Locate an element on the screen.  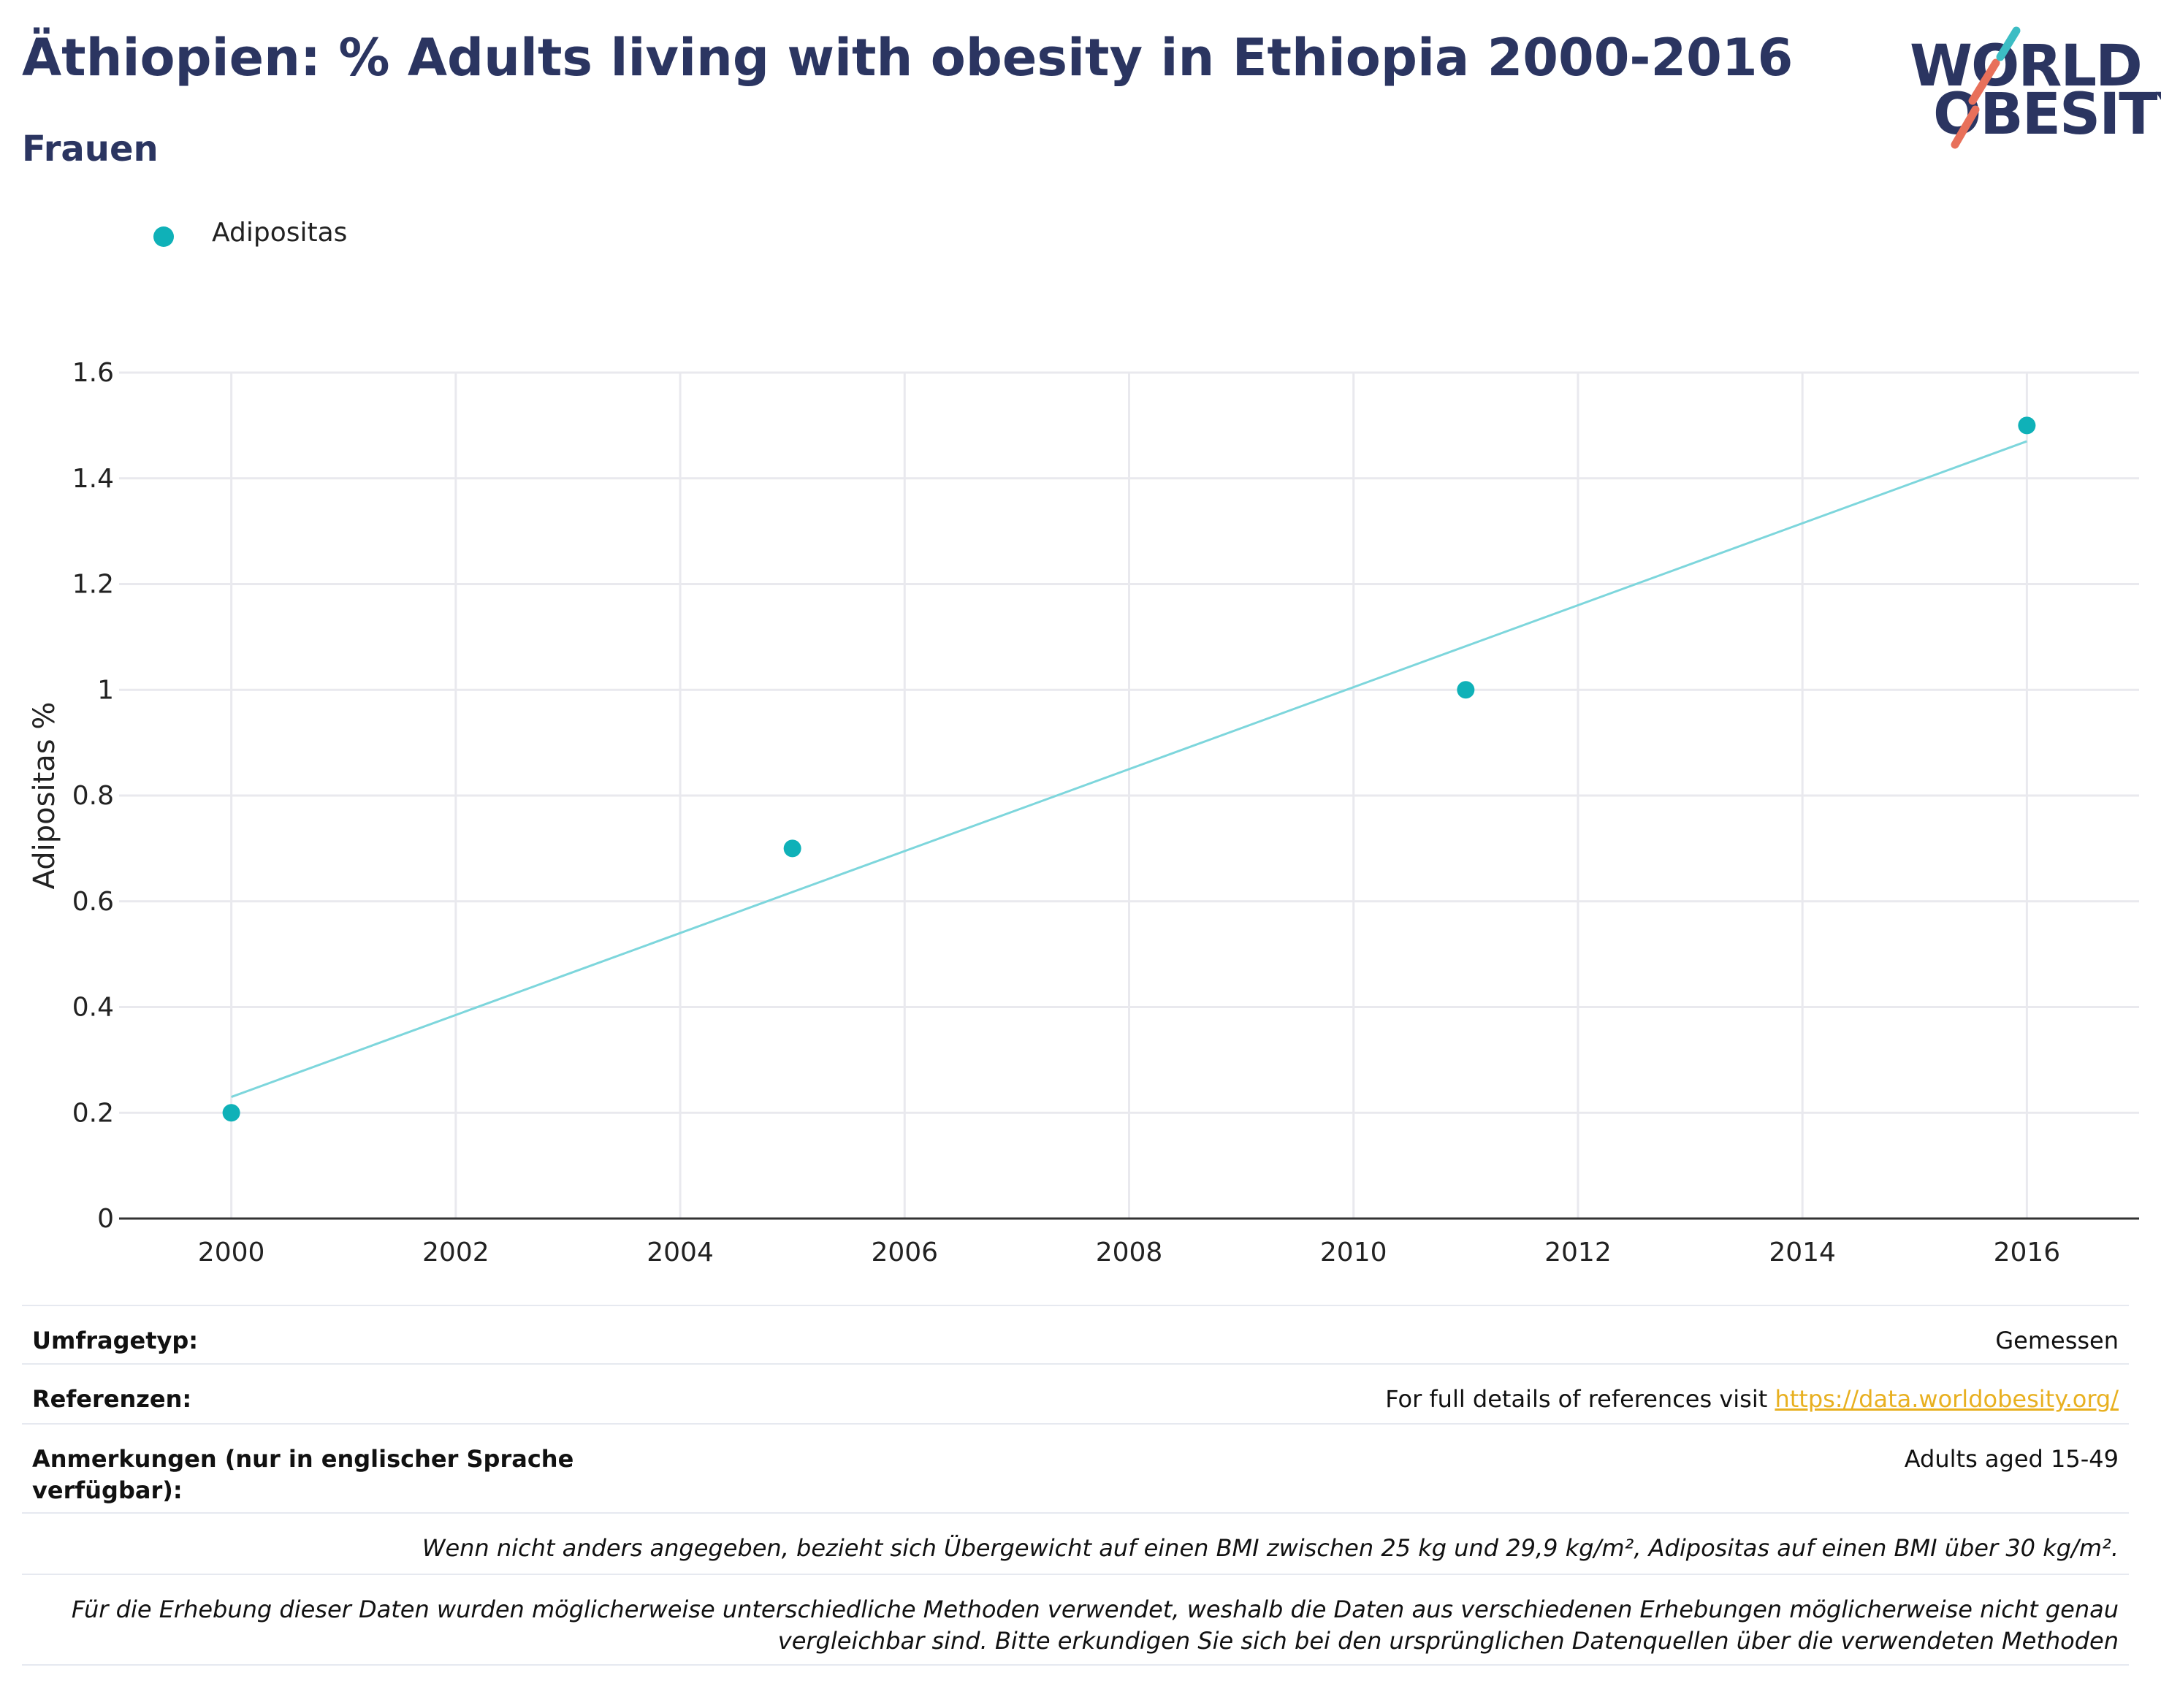
y-tick-label: 1.6 is located at coordinates (93, 373).